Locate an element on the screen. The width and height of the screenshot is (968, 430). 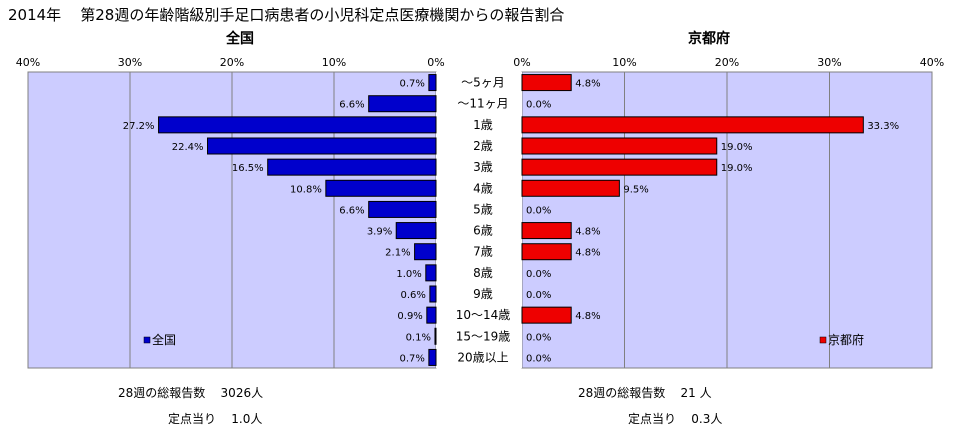
right-tick-label: 0% is located at coordinates (521, 62).